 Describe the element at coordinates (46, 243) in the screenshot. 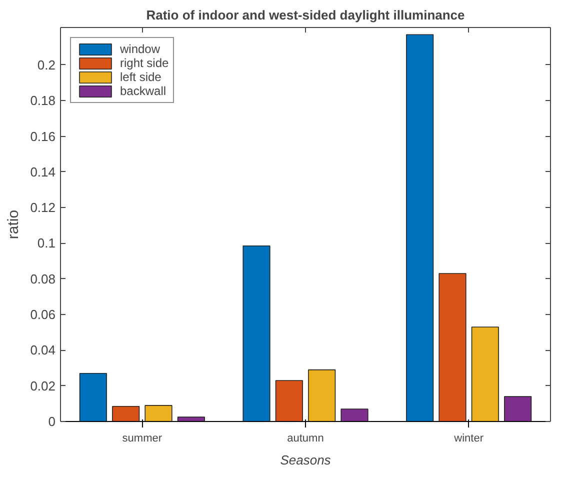

I see `y-tick-label: 0.1` at that location.